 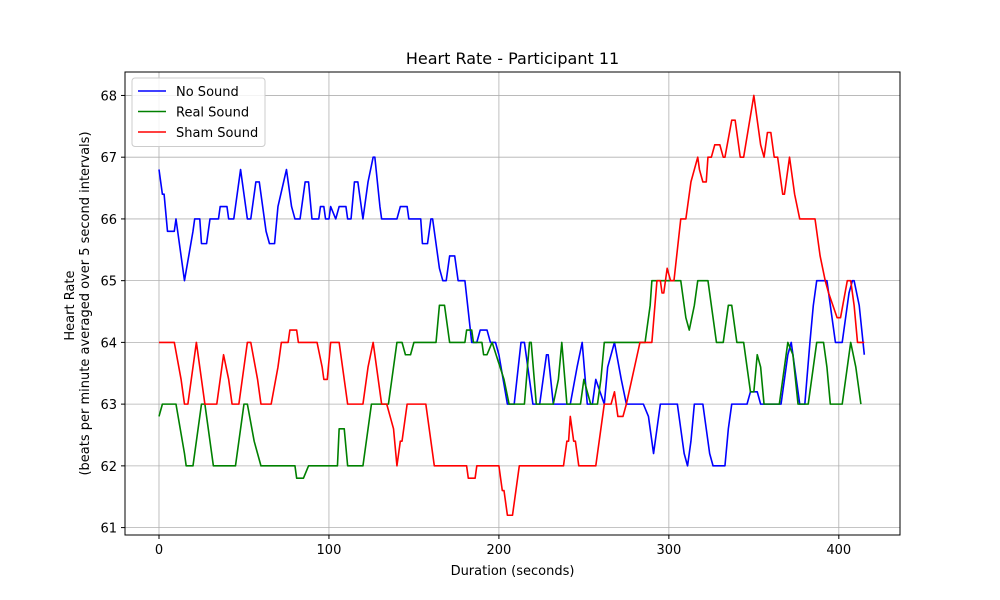 I want to click on legend: No Sound Real Sound Sham Sound, so click(x=198, y=112).